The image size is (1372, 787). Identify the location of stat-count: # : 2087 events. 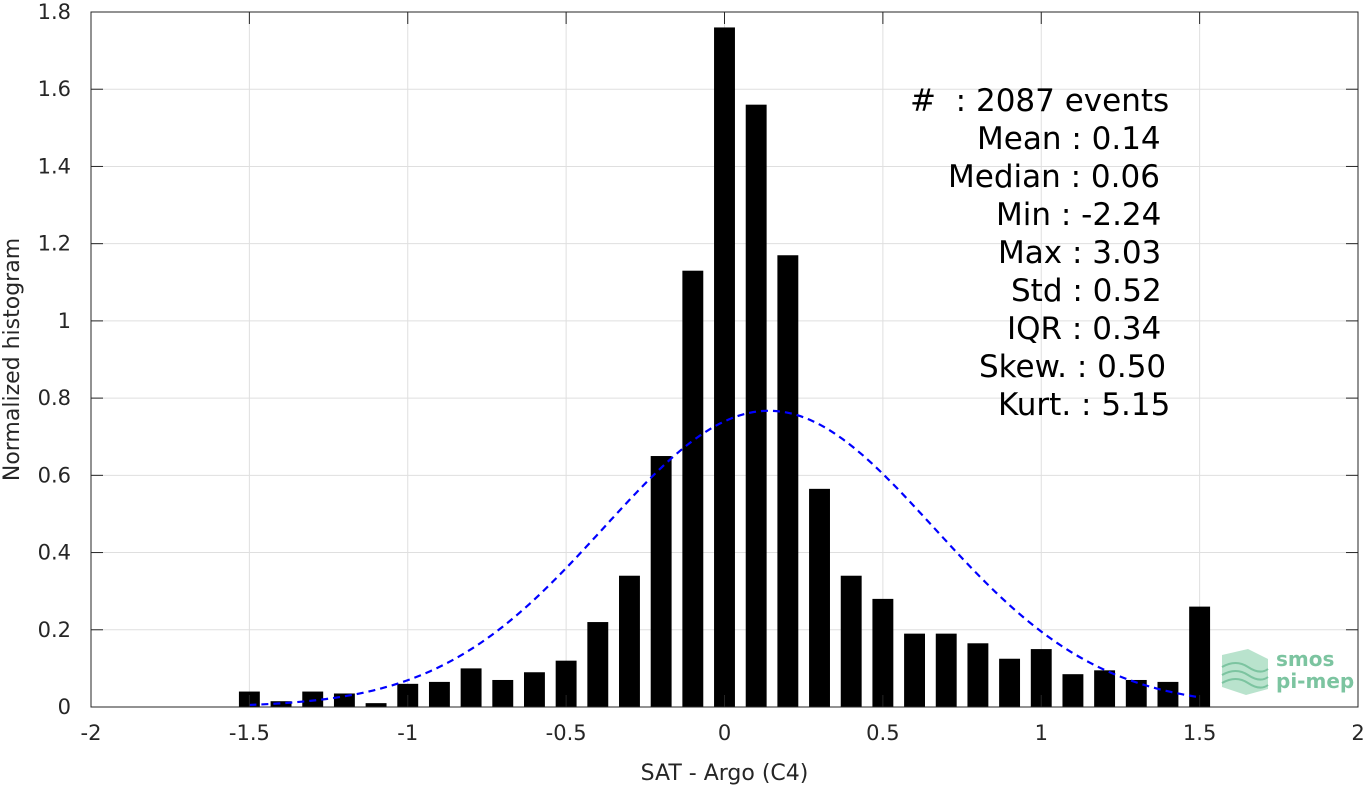
(1040, 101).